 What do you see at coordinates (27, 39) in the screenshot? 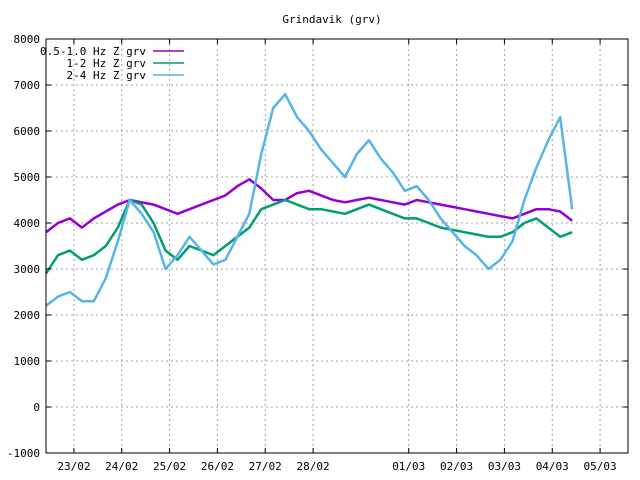
I see `y-tick-label: 8000` at bounding box center [27, 39].